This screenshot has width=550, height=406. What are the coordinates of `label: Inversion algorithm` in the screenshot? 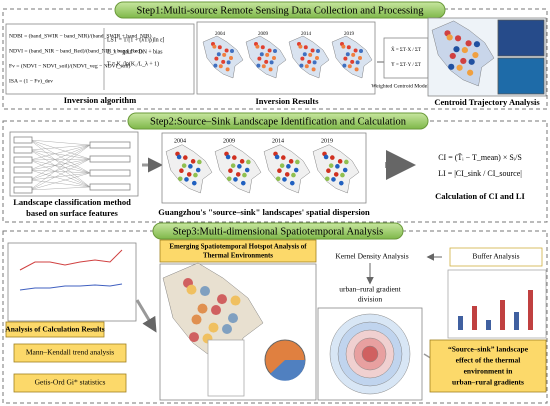 It's located at (100, 100).